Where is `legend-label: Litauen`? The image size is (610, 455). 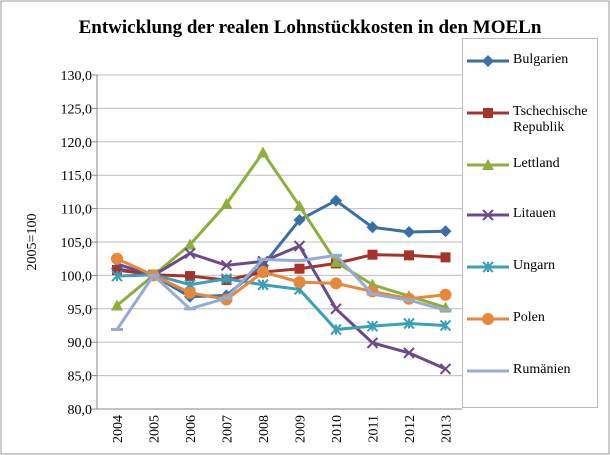
legend-label: Litauen is located at coordinates (534, 213).